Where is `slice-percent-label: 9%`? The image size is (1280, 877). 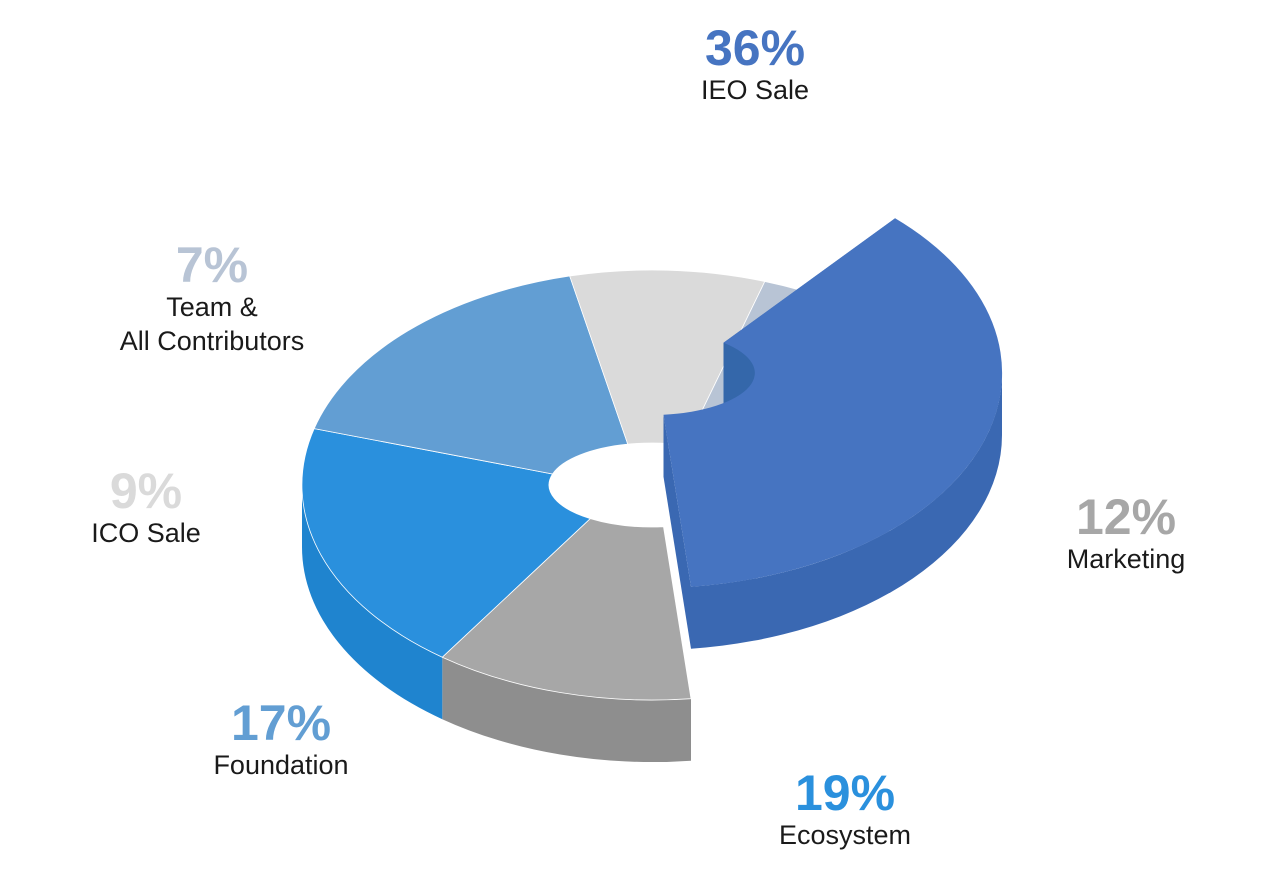
slice-percent-label: 9% is located at coordinates (146, 491).